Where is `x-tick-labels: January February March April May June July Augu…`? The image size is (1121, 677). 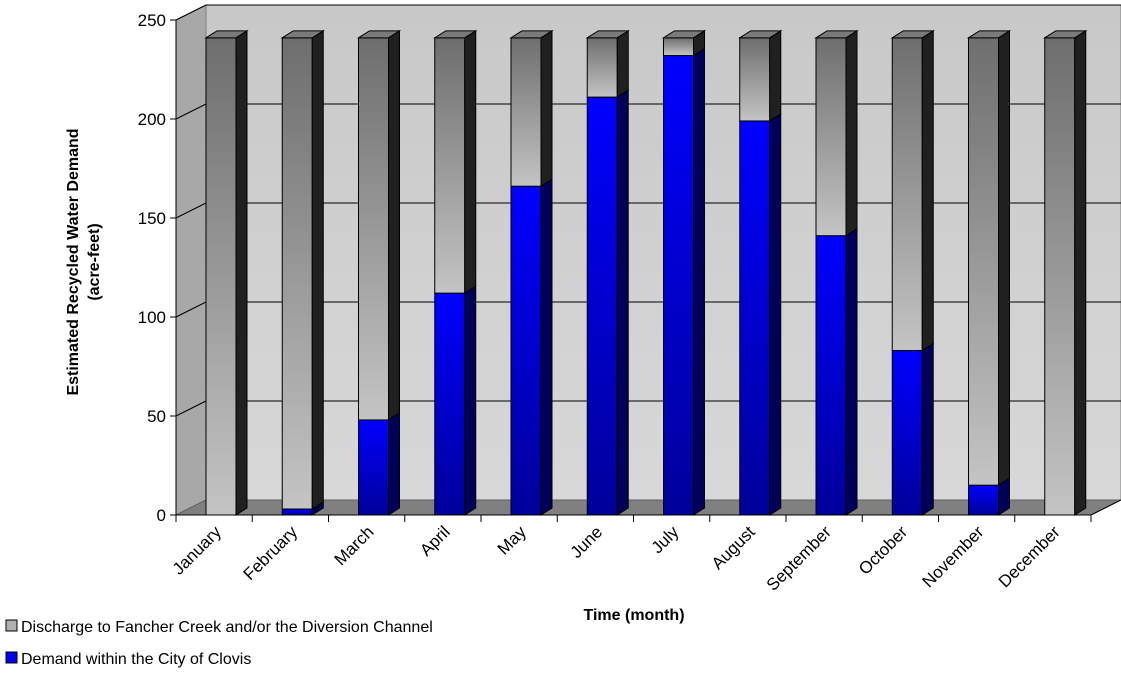
x-tick-labels: January February March April May June July Augu… is located at coordinates (616, 558).